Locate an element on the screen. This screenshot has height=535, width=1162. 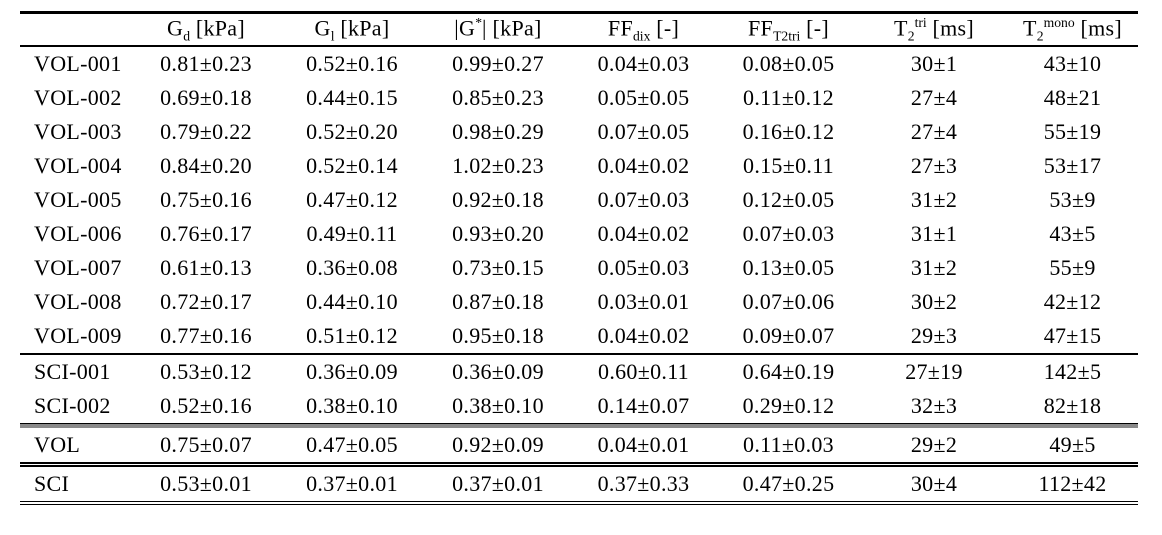
cell-value: 0.60±0.11 is located at coordinates (643, 371).